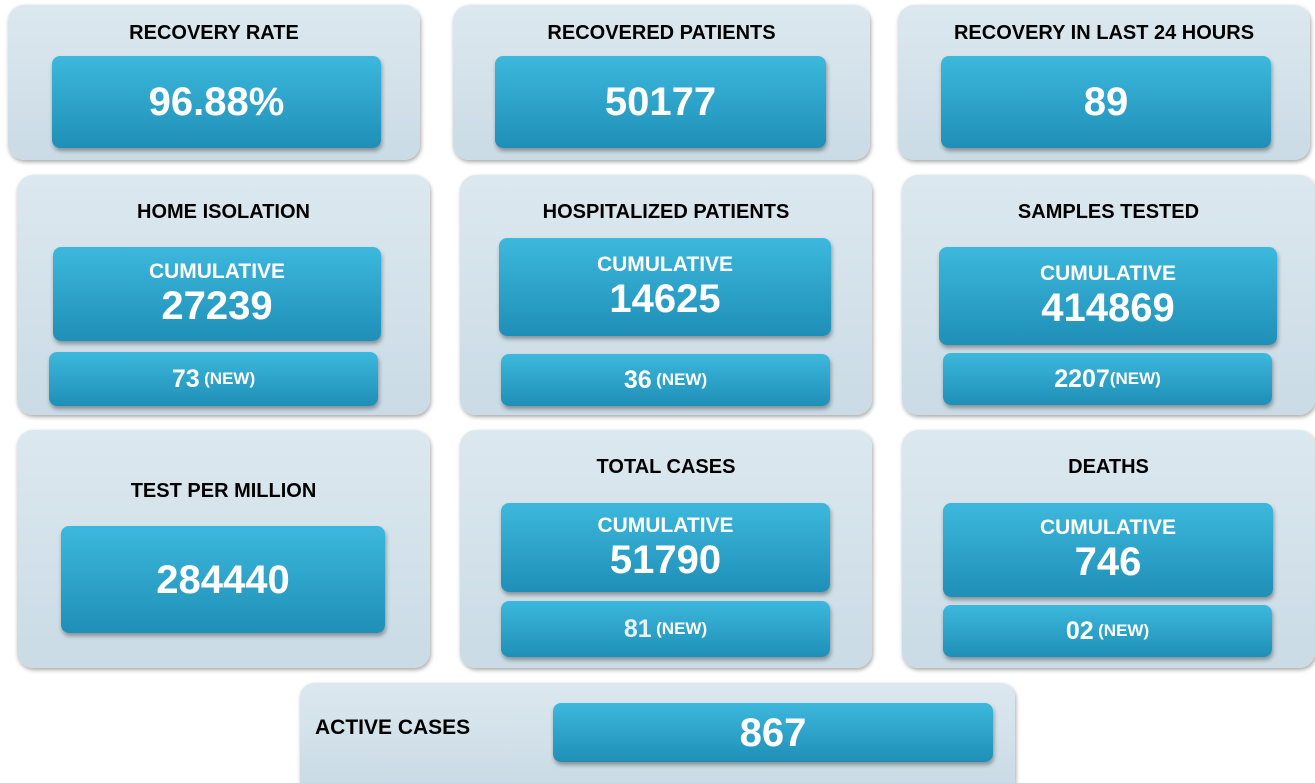  I want to click on cumulative-value: 746, so click(1108, 562).